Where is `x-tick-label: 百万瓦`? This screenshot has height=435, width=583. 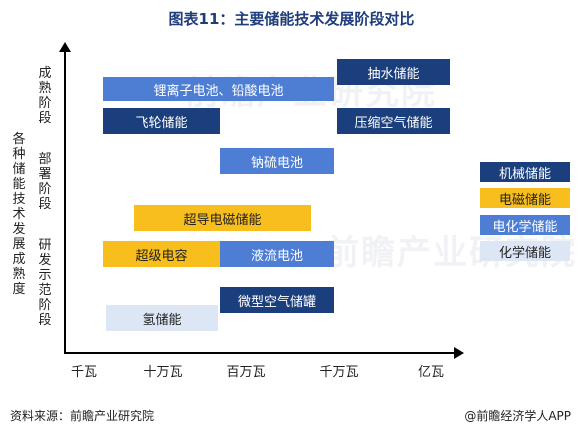 x-tick-label: 百万瓦 is located at coordinates (246, 372).